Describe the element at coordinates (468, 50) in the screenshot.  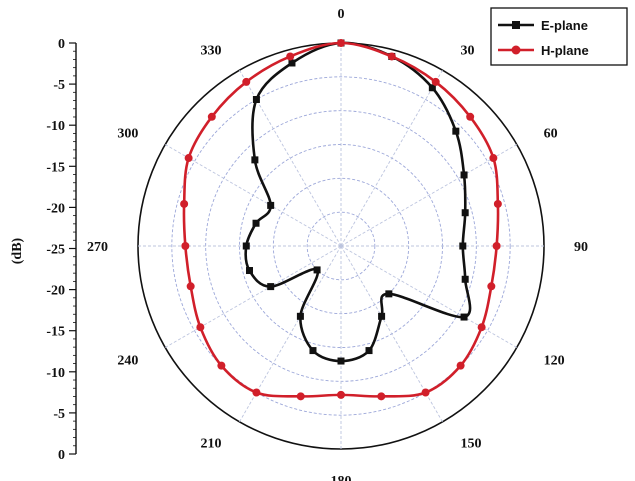
I see `angle-tick-label: 30` at that location.